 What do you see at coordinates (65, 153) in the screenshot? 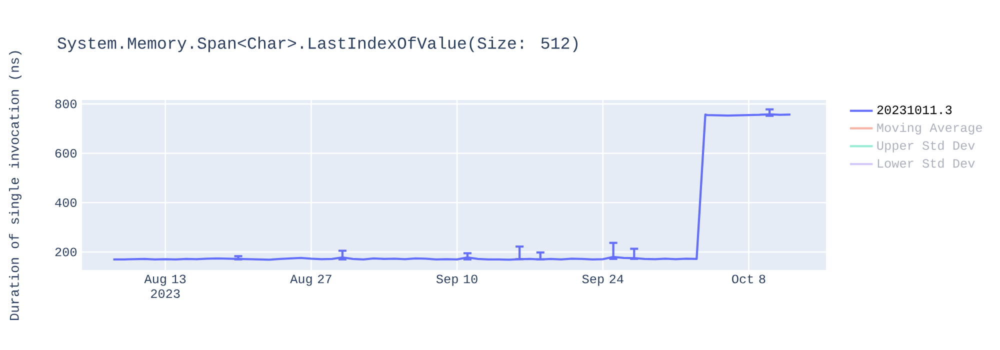
I see `y-tick-label: 600` at bounding box center [65, 153].